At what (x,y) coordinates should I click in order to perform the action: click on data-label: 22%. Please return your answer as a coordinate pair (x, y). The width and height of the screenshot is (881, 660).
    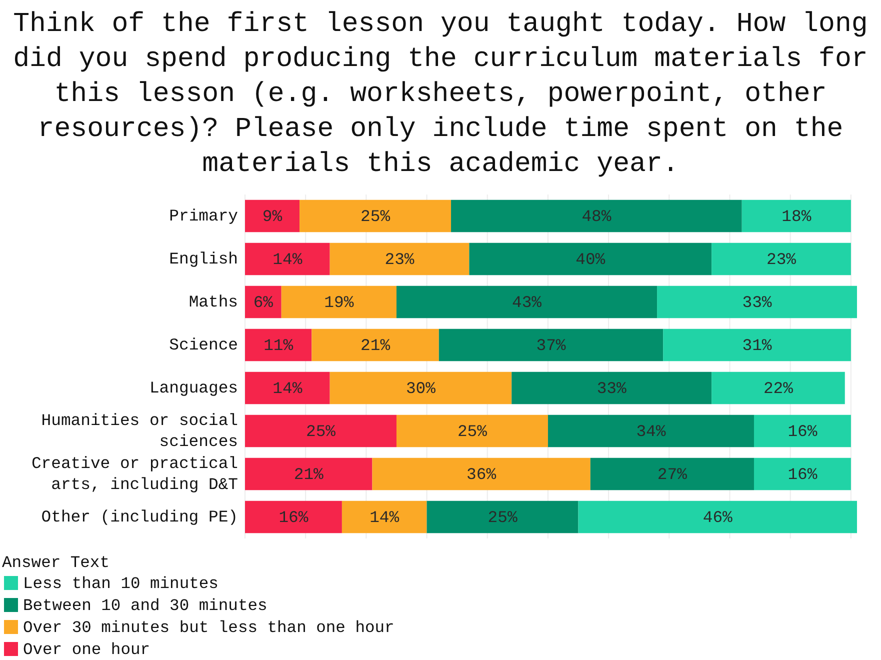
    Looking at the image, I should click on (778, 388).